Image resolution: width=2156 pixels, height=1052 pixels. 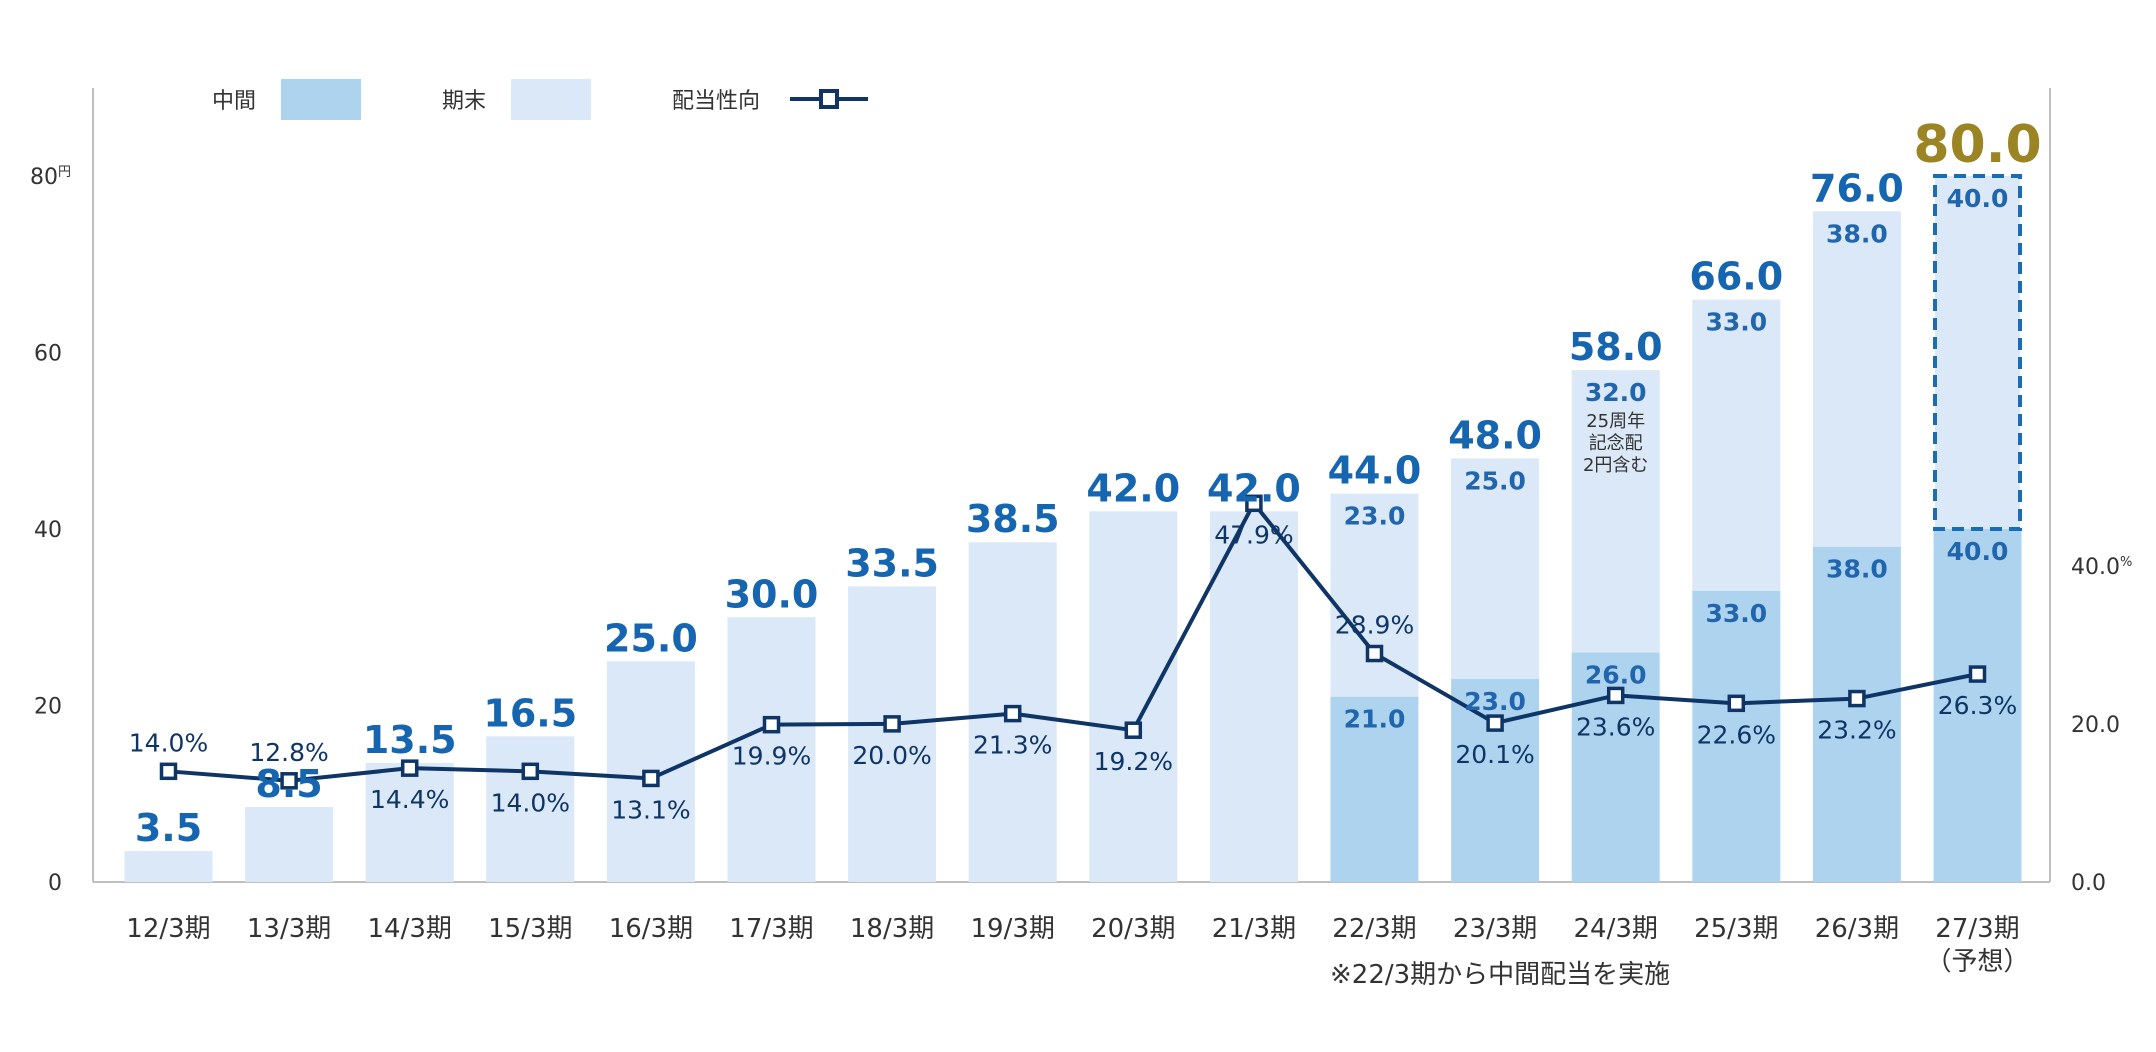 I want to click on right-y-tick-label: 20.0, so click(x=2095, y=725).